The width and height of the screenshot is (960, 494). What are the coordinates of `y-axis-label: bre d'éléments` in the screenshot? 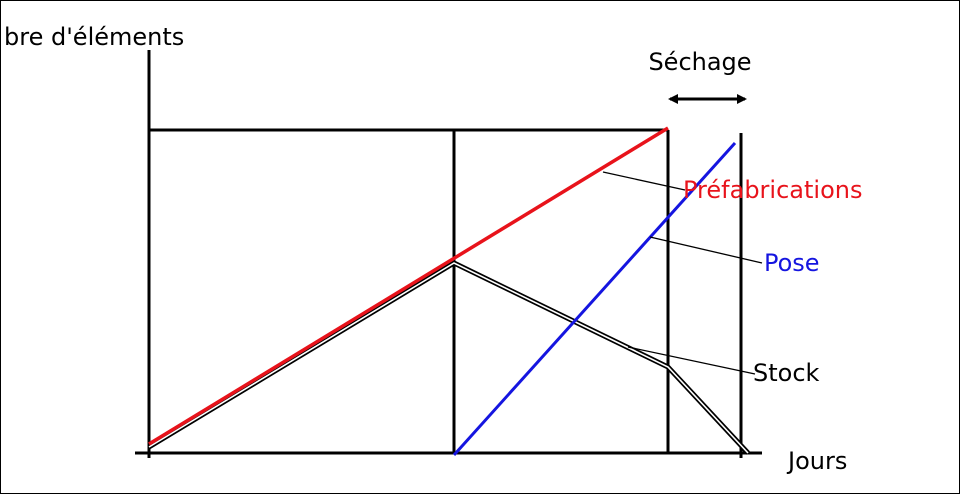 It's located at (94, 37).